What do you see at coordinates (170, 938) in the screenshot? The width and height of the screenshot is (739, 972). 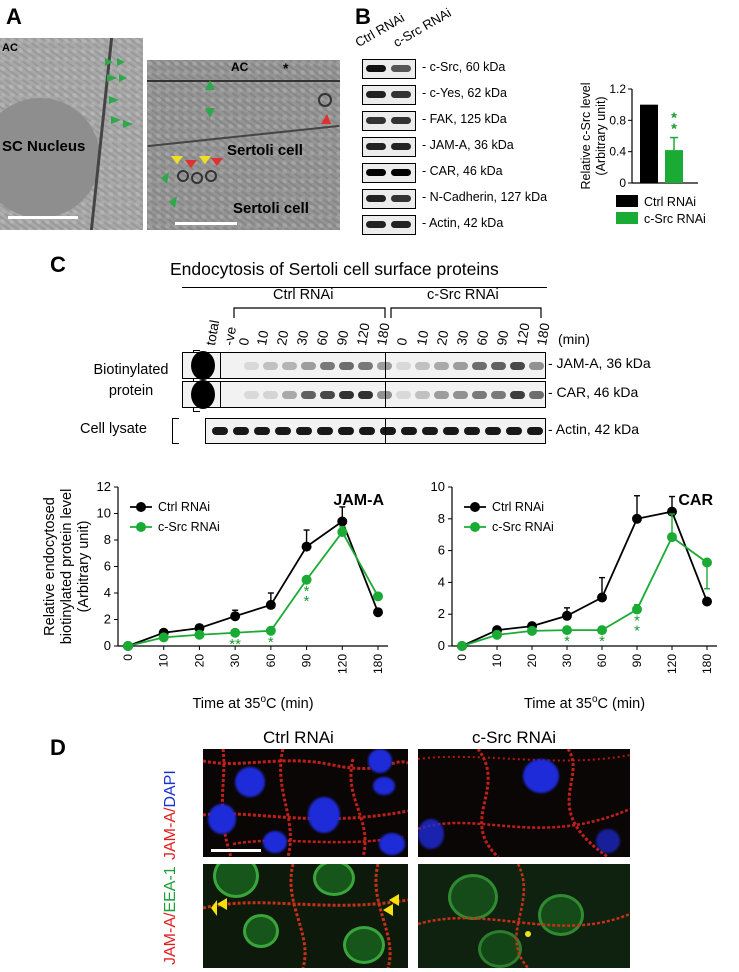 I see `row-label-eea1-jam: JAM-A/` at bounding box center [170, 938].